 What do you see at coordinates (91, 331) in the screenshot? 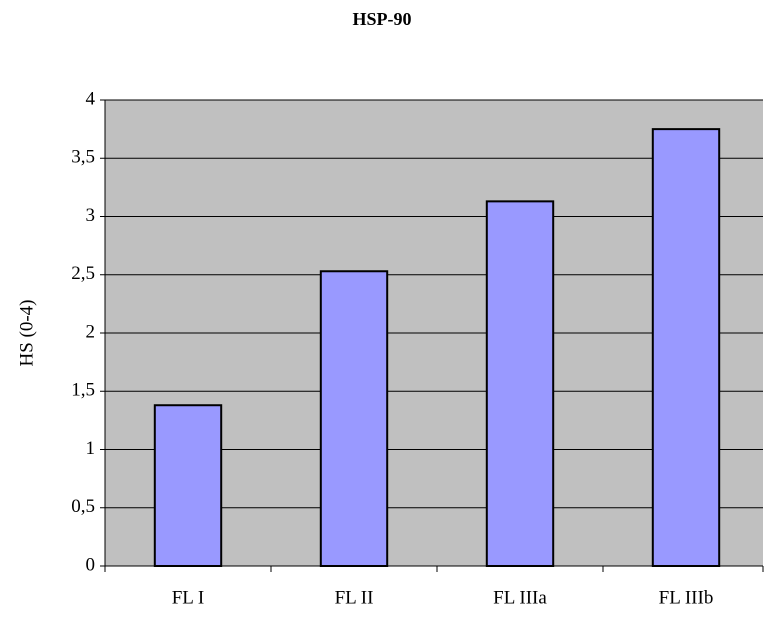
I see `y-tick-label: 2` at bounding box center [91, 331].